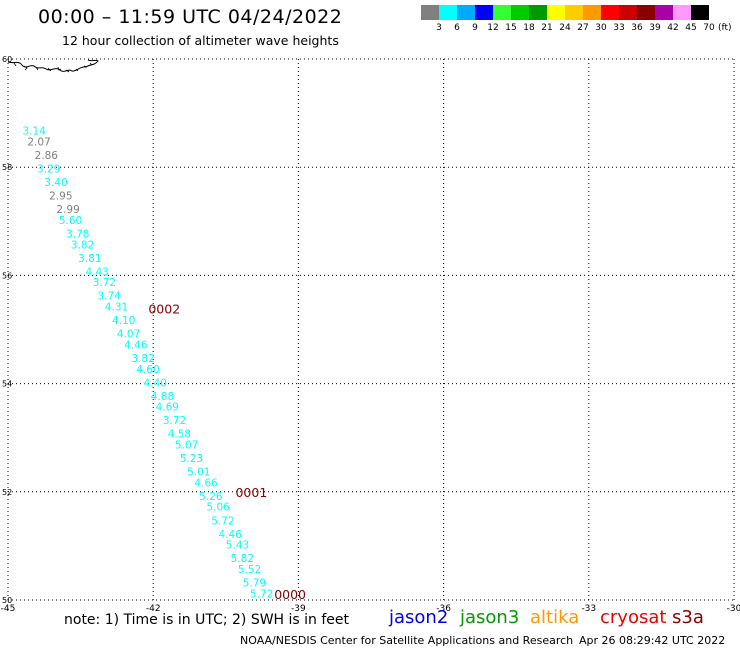 Image resolution: width=740 pixels, height=650 pixels. Describe the element at coordinates (155, 383) in the screenshot. I see `wave-height-value: 4.40` at that location.